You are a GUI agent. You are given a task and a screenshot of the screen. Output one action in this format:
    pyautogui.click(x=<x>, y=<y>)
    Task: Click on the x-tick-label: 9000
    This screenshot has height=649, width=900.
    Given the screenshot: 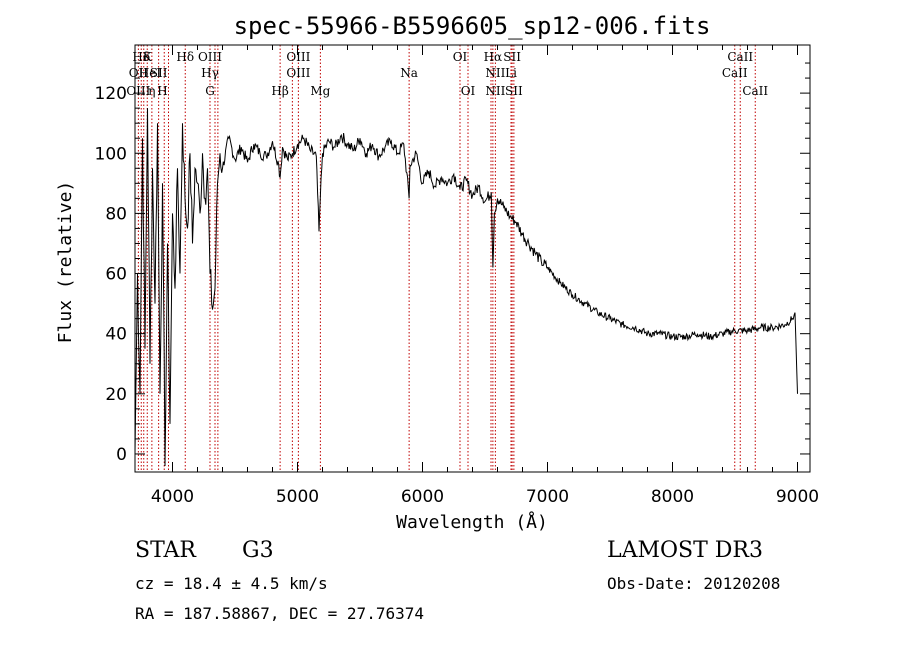 What is the action you would take?
    pyautogui.click(x=797, y=497)
    